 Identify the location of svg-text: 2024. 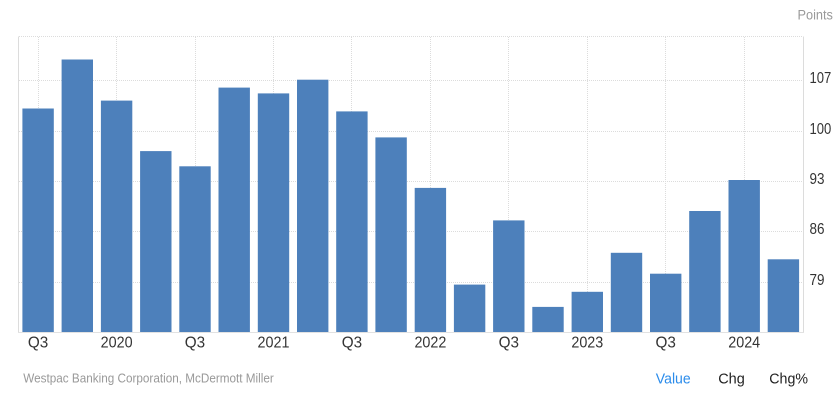
(744, 342).